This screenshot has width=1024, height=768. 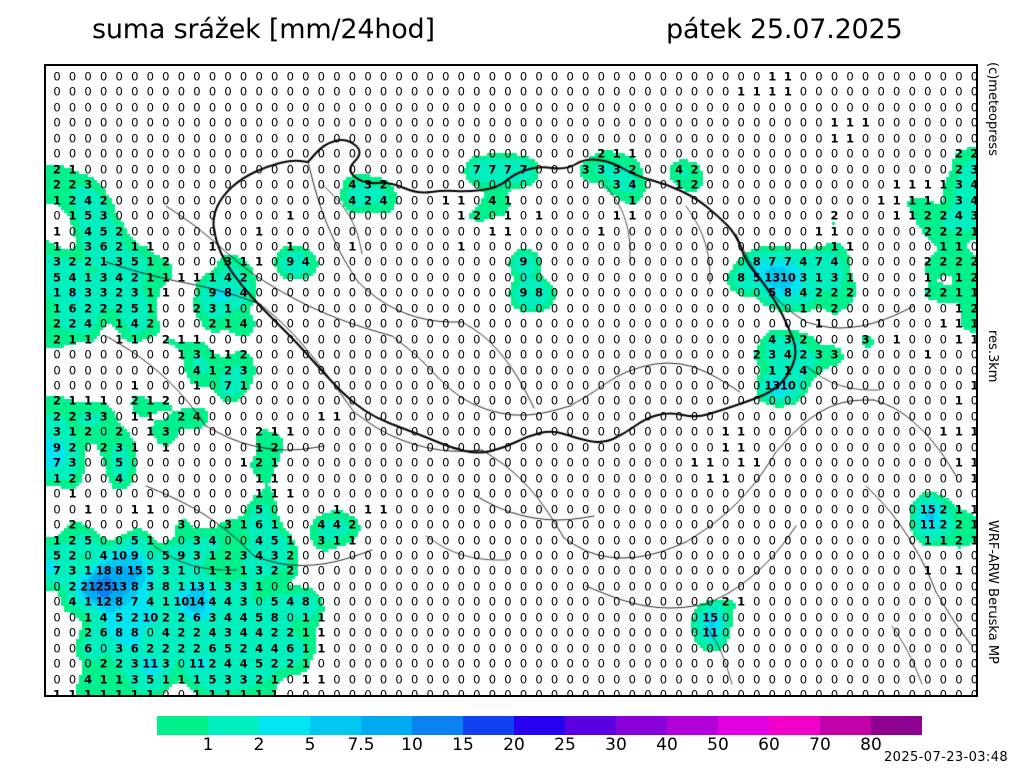 I want to click on colorbar, so click(x=539, y=725).